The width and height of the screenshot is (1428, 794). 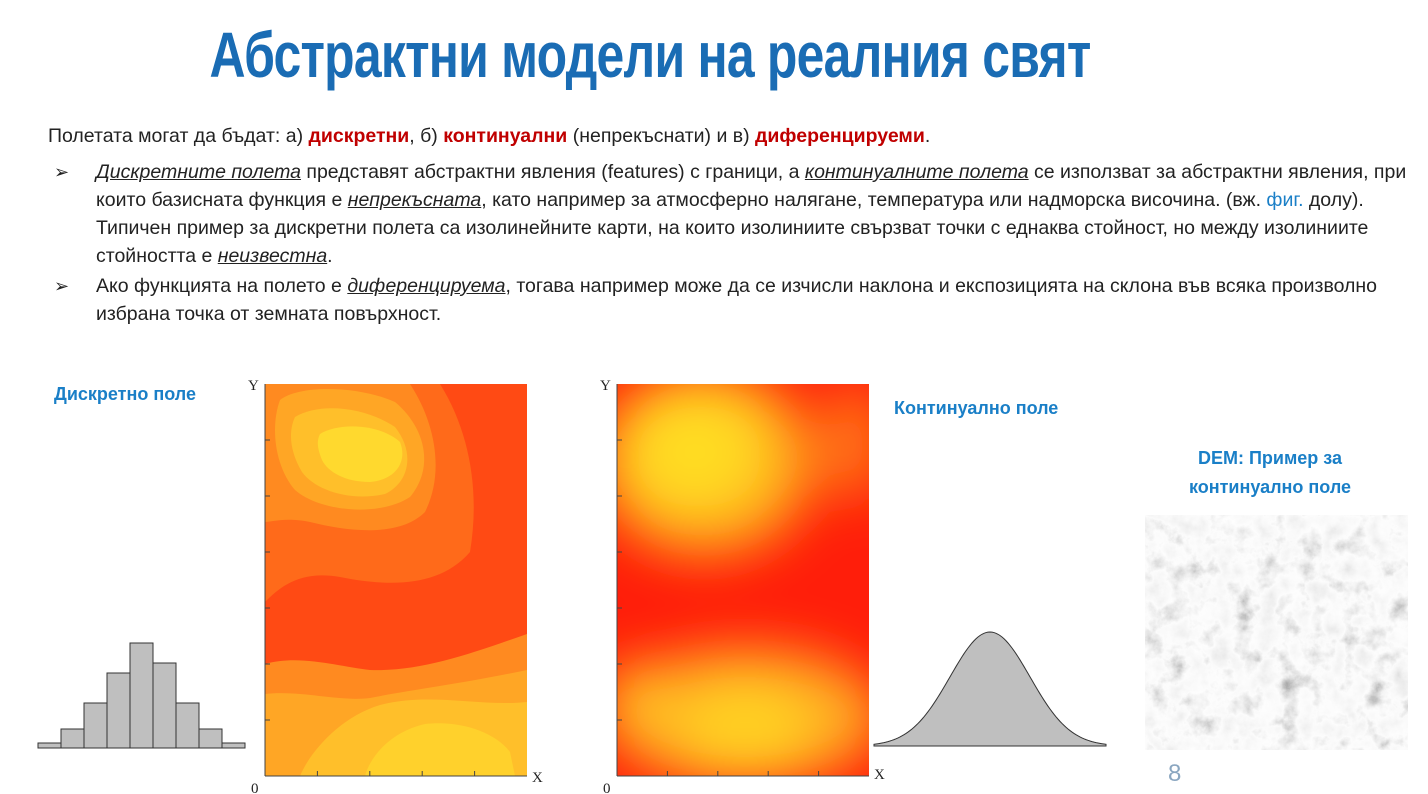 What do you see at coordinates (1175, 773) in the screenshot?
I see `page-number: 8` at bounding box center [1175, 773].